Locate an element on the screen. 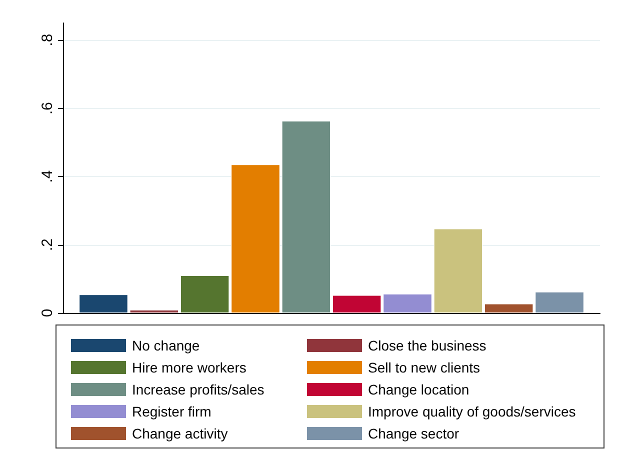  y-tick-label: .4 is located at coordinates (47, 176).